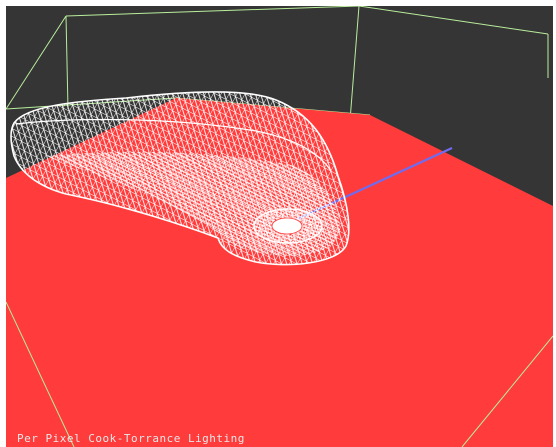  What do you see at coordinates (287, 226) in the screenshot?
I see `mesh-highlight-core` at bounding box center [287, 226].